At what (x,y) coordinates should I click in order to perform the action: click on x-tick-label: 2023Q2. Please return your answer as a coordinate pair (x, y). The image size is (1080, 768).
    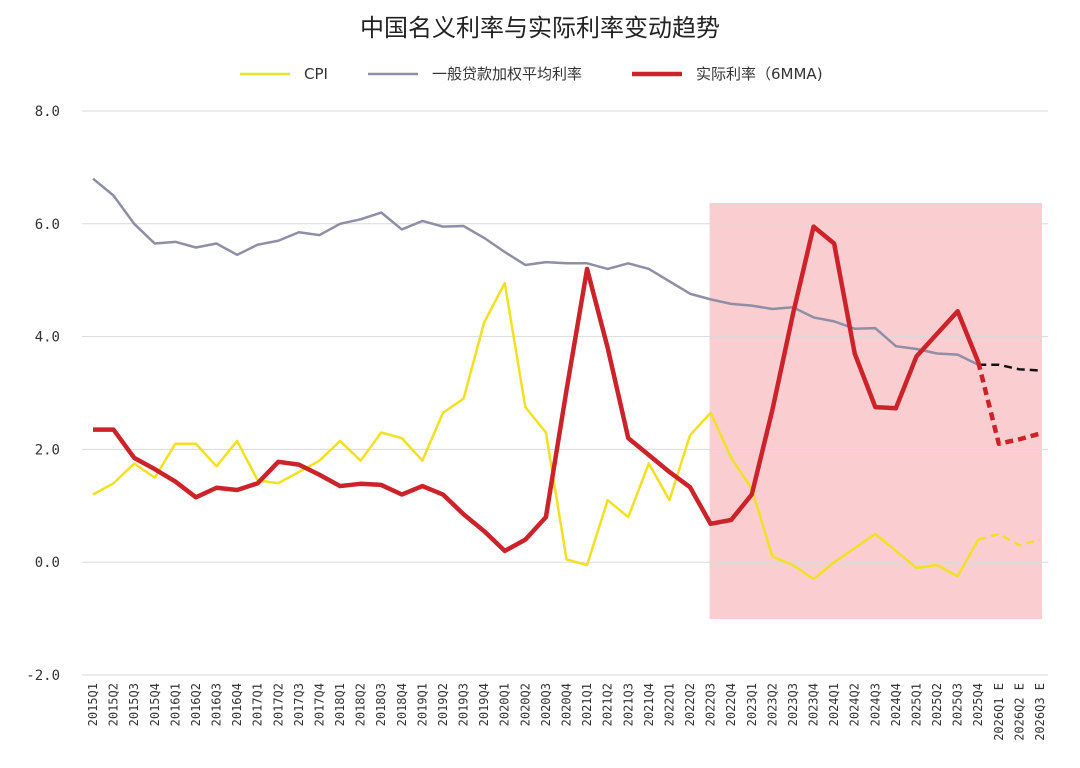
    Looking at the image, I should click on (772, 704).